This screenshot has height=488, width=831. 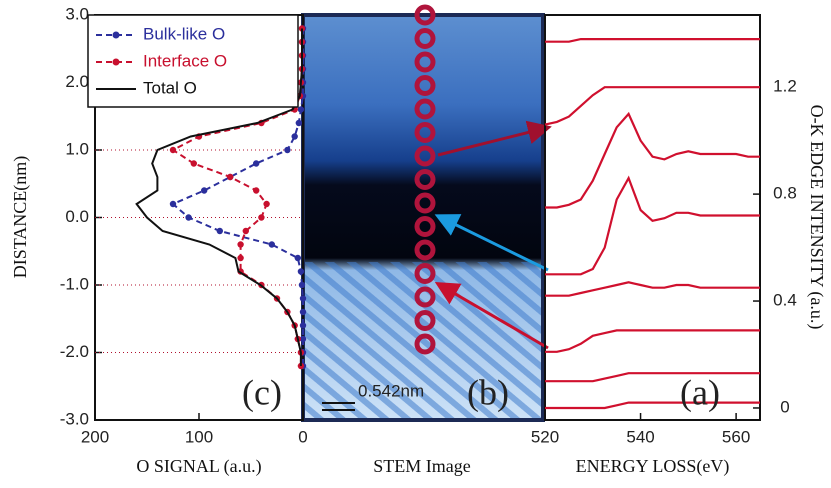 What do you see at coordinates (785, 193) in the screenshot?
I see `y2-tick-label: 0.8` at bounding box center [785, 193].